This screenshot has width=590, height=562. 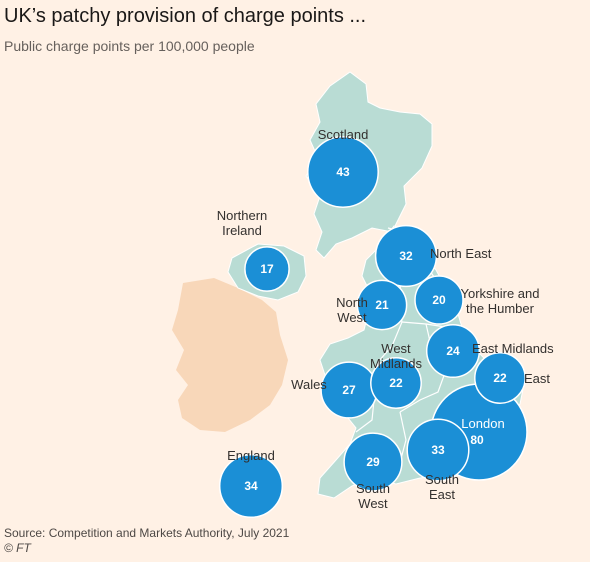 I want to click on value-label-wales: 27, so click(x=349, y=390).